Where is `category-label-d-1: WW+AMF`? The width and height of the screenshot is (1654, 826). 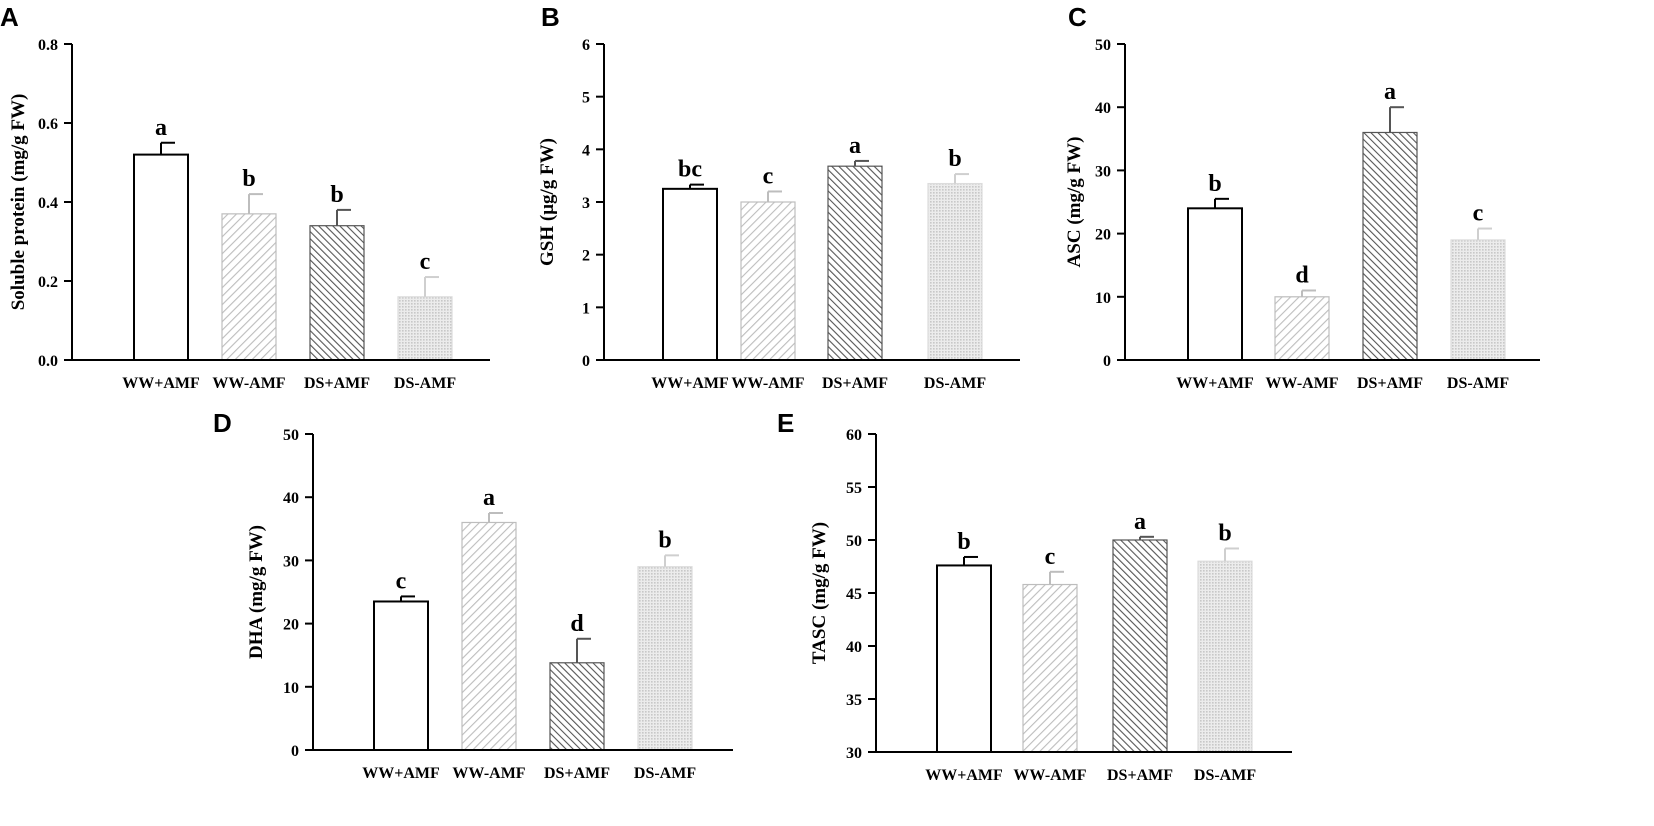 category-label-d-1: WW+AMF is located at coordinates (401, 773).